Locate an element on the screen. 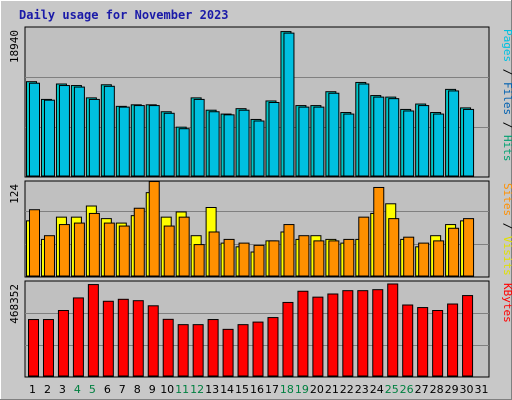 The height and width of the screenshot is (400, 512). x-label-day-22: 22 is located at coordinates (347, 389).